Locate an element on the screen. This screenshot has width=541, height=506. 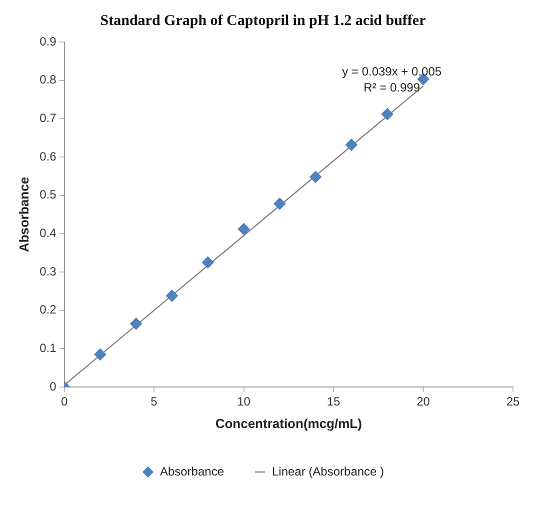
x-tick-label: 0 is located at coordinates (64, 401).